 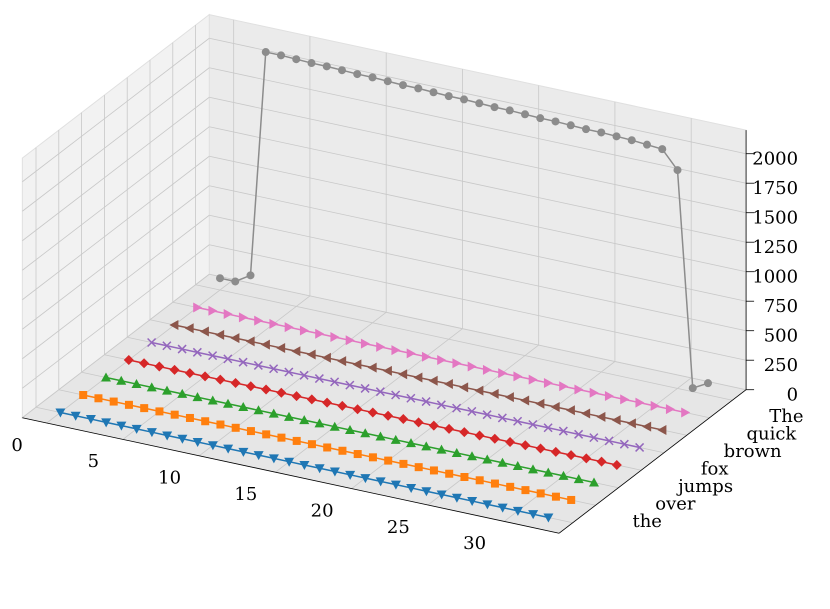 I want to click on x-tick-label: 30, so click(x=474, y=543).